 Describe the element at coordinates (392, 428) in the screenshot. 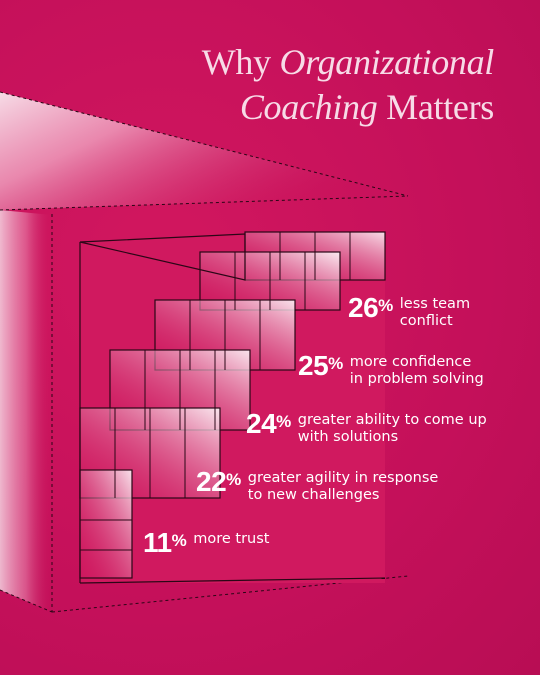

I see `stat-description: greater ability to come up with solutions` at that location.